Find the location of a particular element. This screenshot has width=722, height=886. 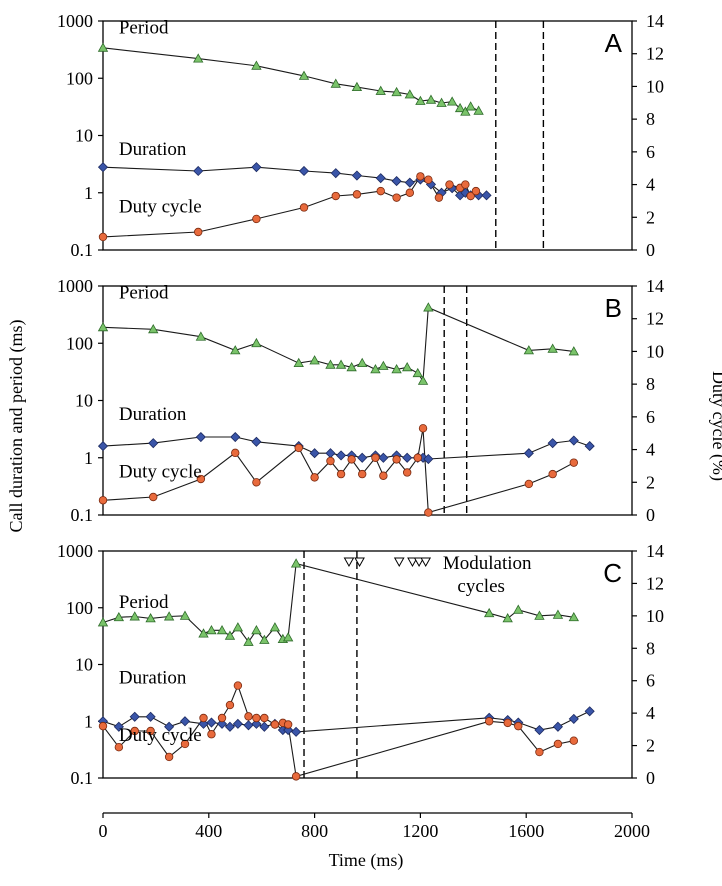

y-right-tick-label: 10 is located at coordinates (655, 616).